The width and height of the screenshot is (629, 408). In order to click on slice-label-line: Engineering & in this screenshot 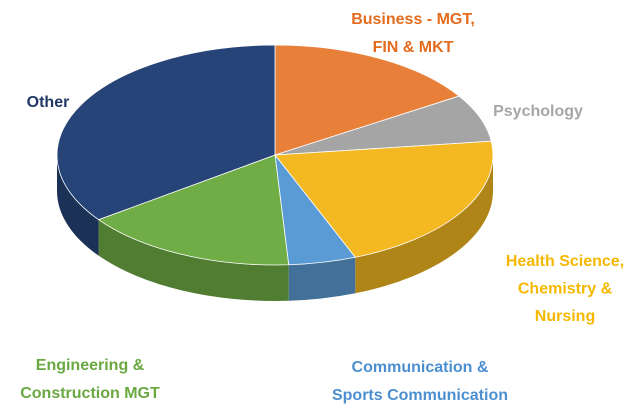, I will do `click(90, 365)`.